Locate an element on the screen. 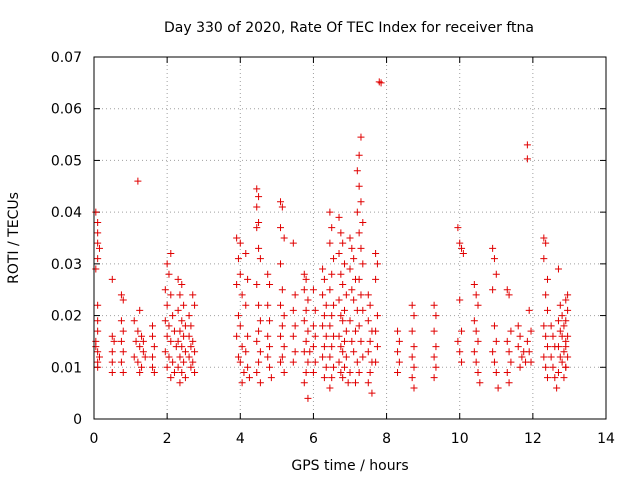 The height and width of the screenshot is (480, 640). x-tick-label: 4 is located at coordinates (240, 439).